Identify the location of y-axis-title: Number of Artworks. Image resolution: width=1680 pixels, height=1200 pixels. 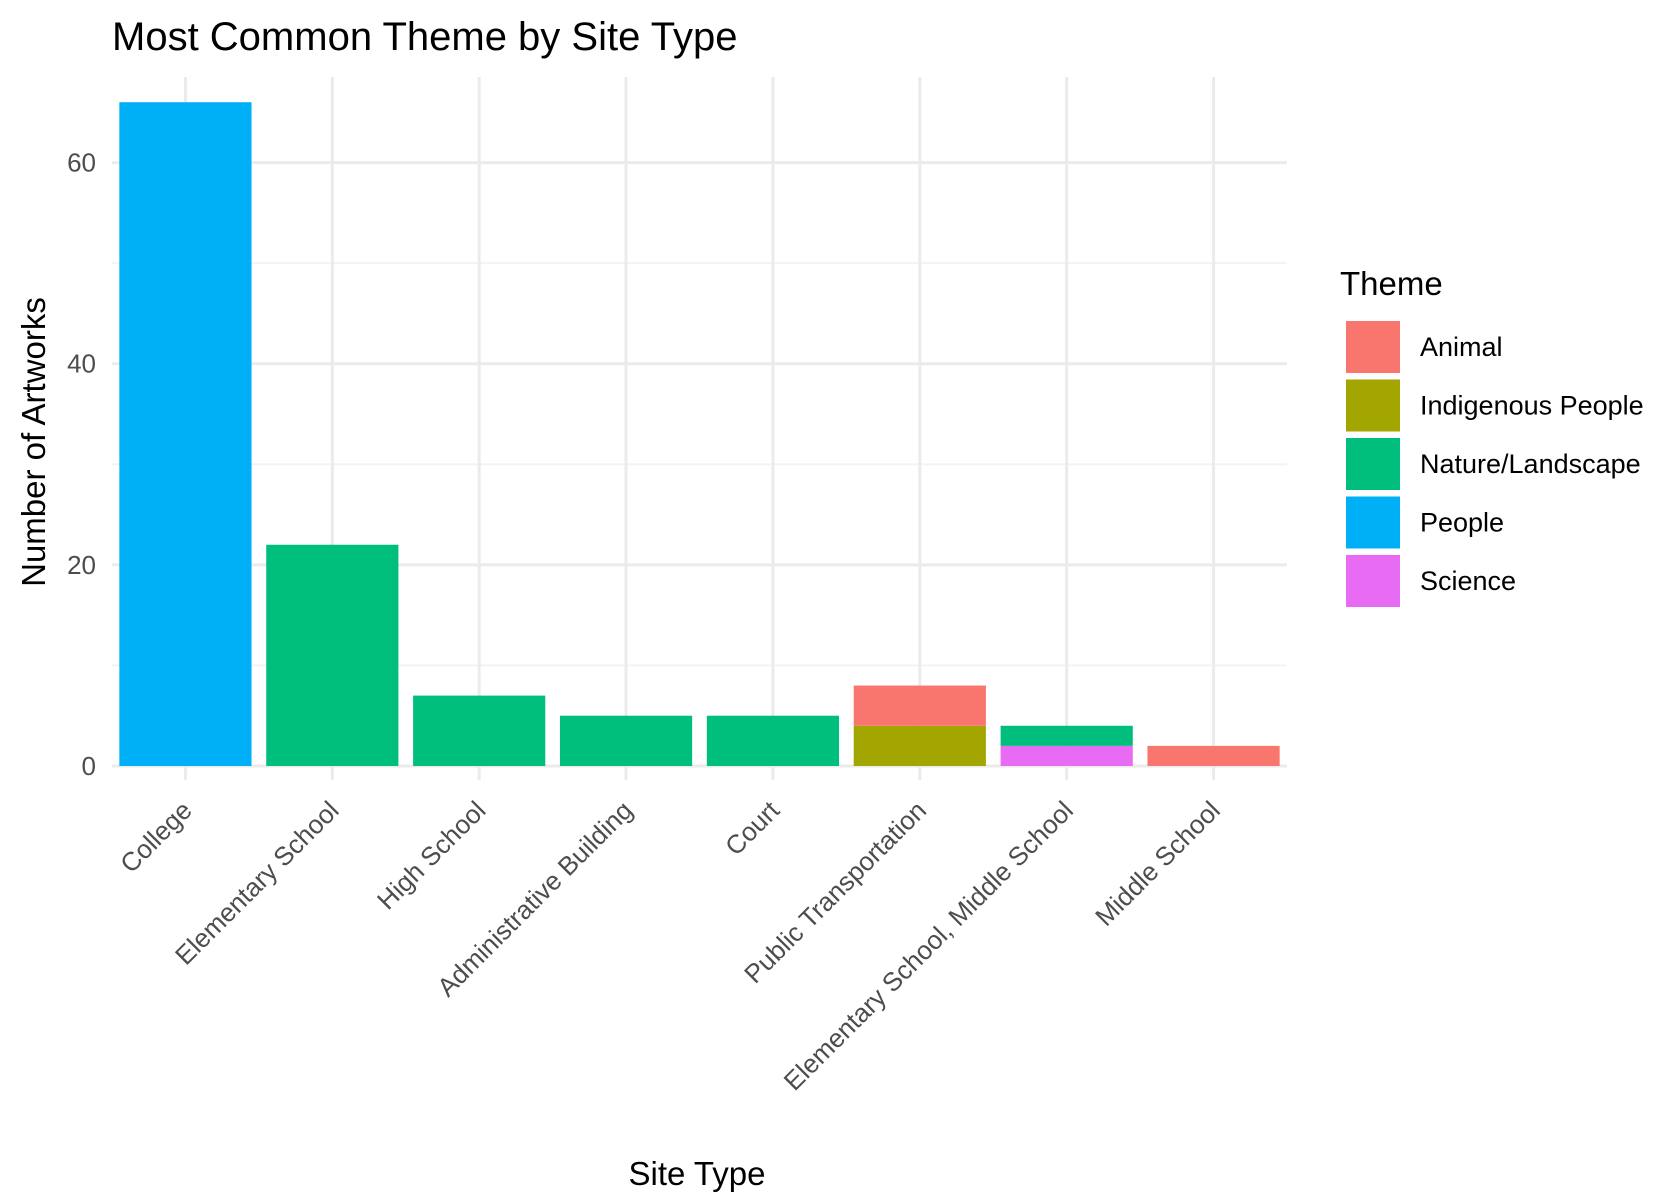
(33, 442).